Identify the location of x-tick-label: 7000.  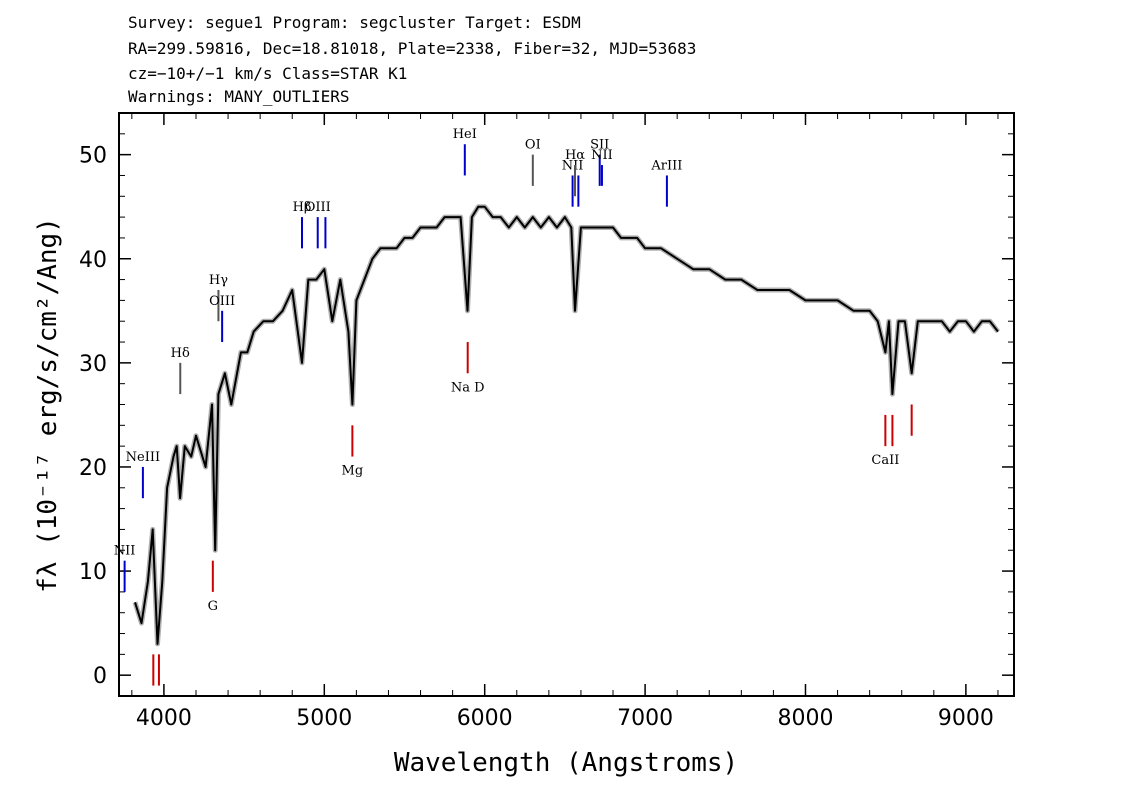
(645, 718).